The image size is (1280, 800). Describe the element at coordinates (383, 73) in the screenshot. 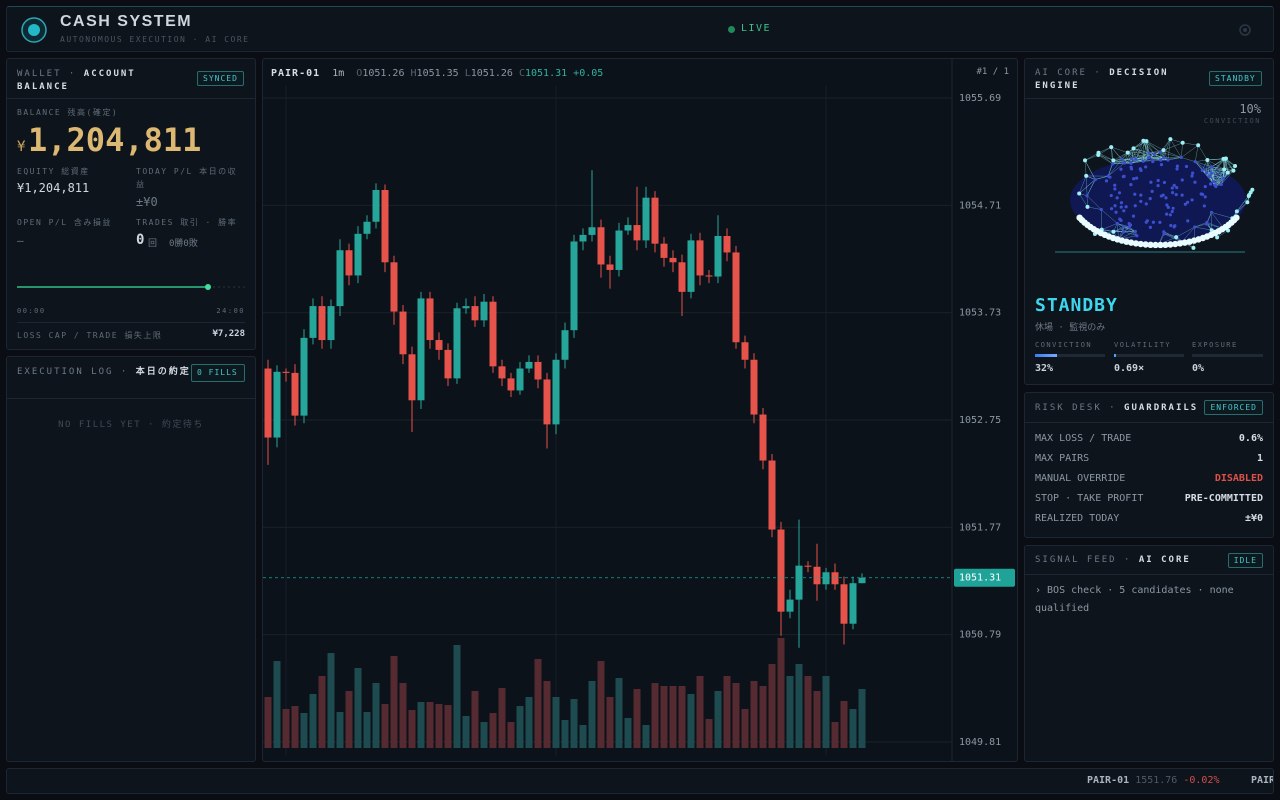

I see `last-open: 1051.26` at that location.